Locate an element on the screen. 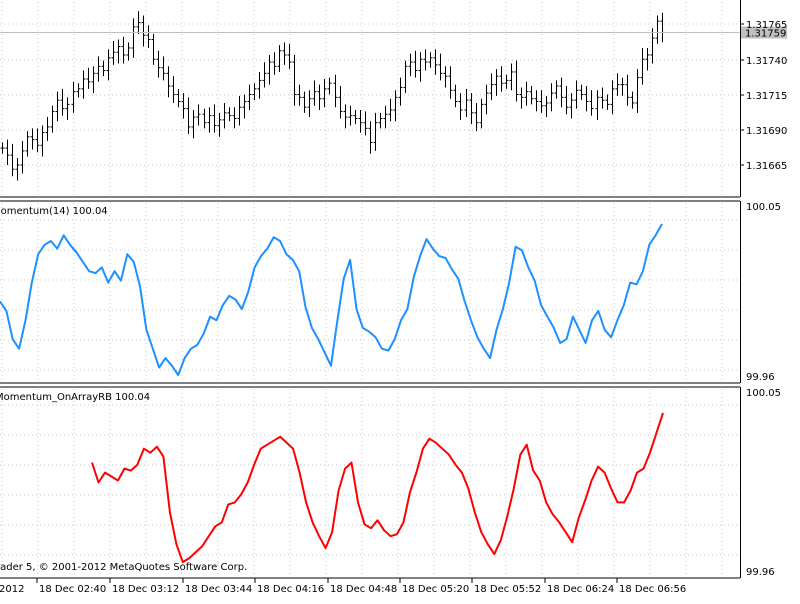  time-tick-label: 18 Dec 05:52 is located at coordinates (507, 589).